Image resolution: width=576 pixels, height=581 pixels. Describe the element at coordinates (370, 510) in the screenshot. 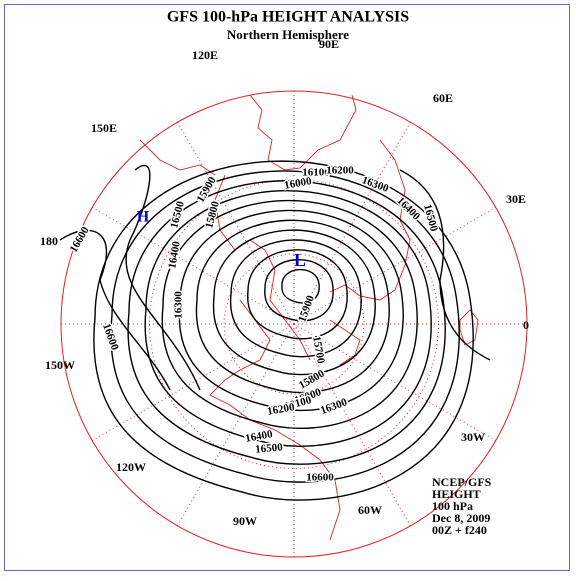

I see `longitude-label: 60W` at that location.